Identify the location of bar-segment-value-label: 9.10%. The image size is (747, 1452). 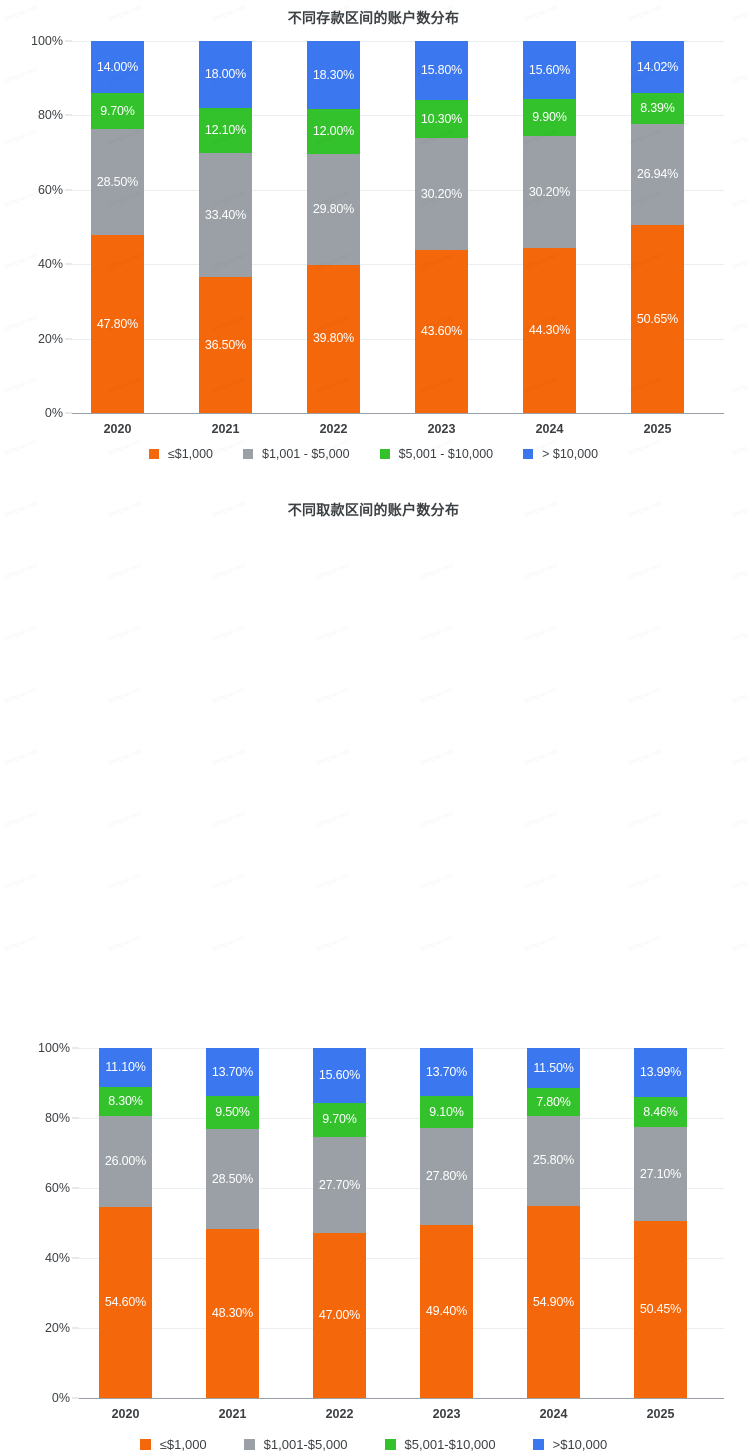
(446, 1111).